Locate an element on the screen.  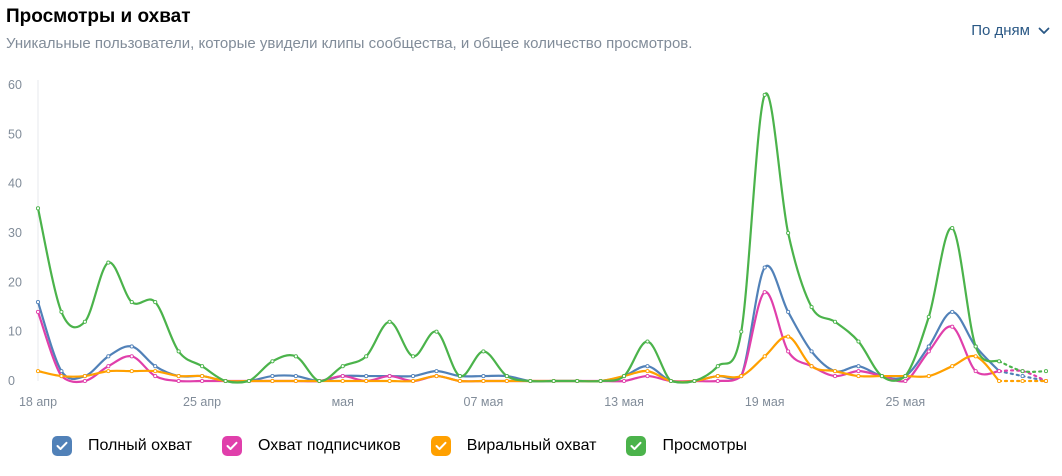
legend-item: Охват подписчиков is located at coordinates (311, 446).